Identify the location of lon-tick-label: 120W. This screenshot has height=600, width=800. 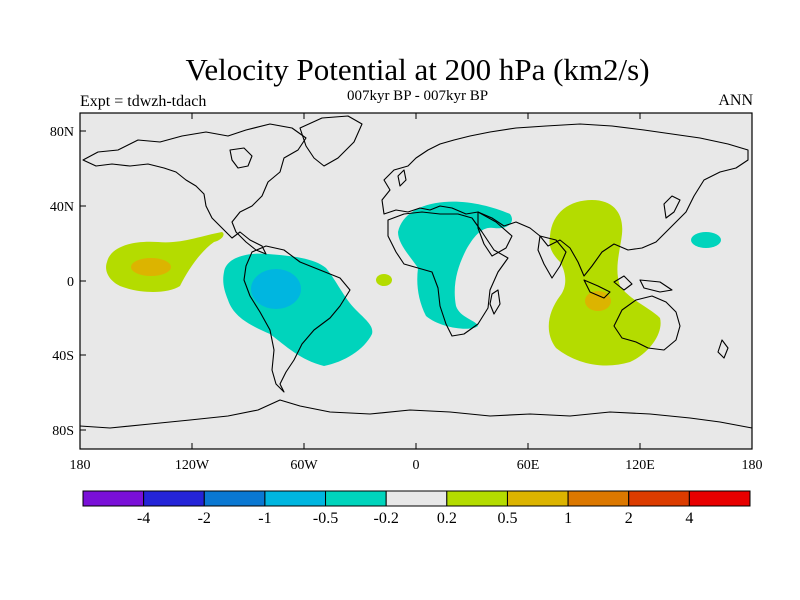
(192, 465).